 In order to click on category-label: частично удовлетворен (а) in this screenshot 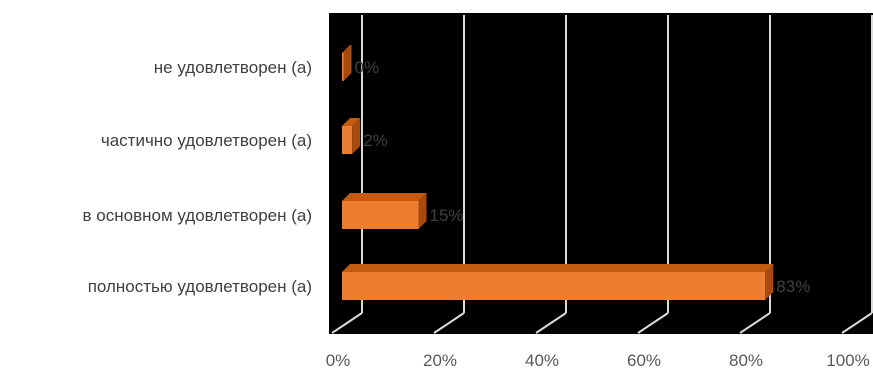, I will do `click(206, 140)`.